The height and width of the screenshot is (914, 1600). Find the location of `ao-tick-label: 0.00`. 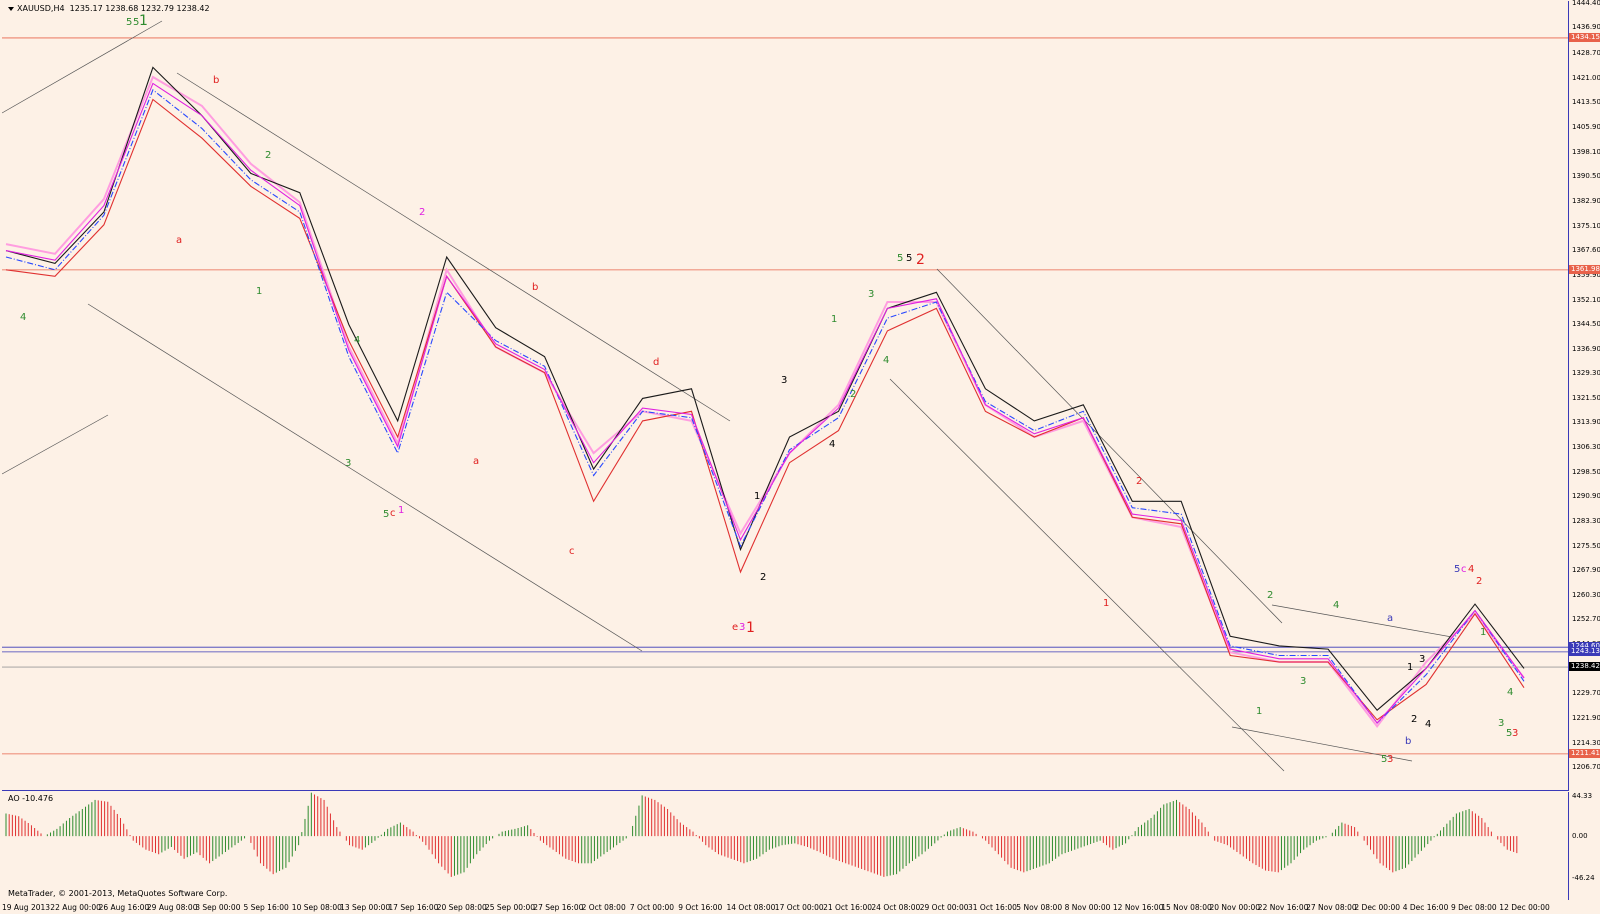

ao-tick-label: 0.00 is located at coordinates (1580, 836).